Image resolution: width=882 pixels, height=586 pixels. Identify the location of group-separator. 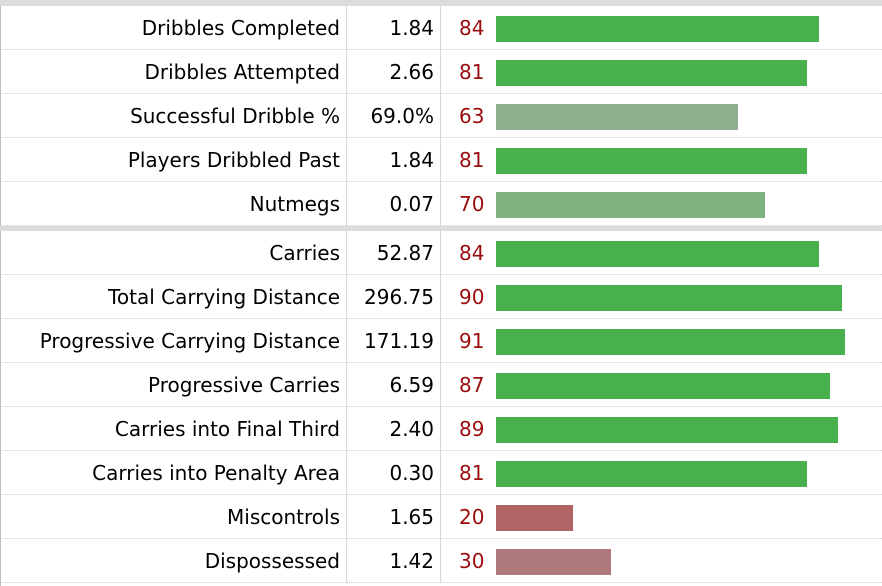
(441, 228).